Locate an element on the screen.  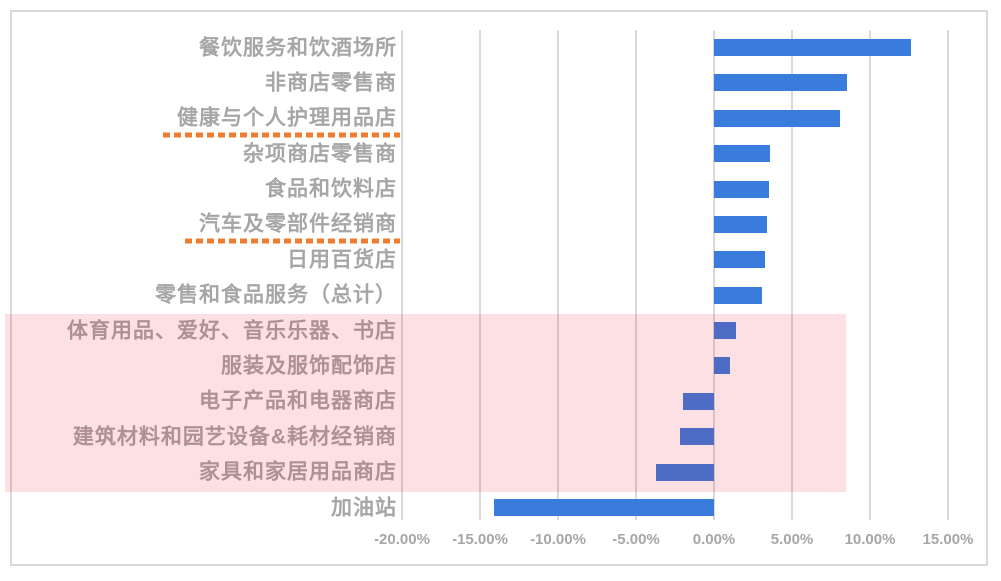
x-axis-tick-label: -15.00% is located at coordinates (480, 539).